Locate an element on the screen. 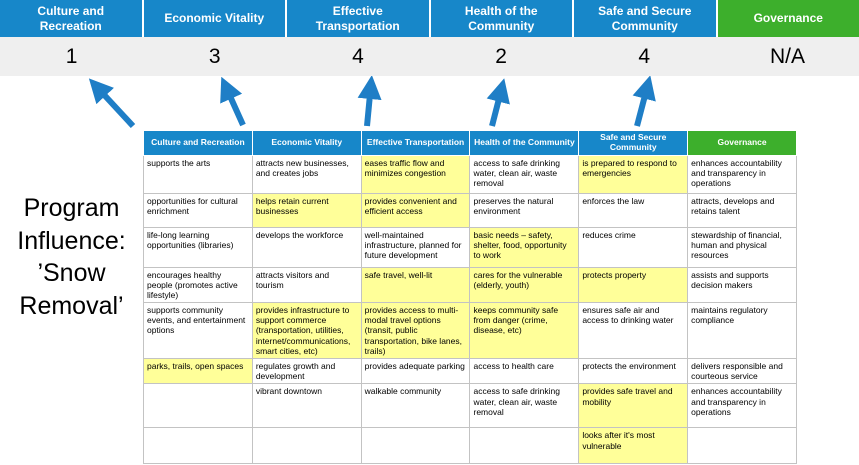  matrix-header-2: Effective Transportation is located at coordinates (415, 143).